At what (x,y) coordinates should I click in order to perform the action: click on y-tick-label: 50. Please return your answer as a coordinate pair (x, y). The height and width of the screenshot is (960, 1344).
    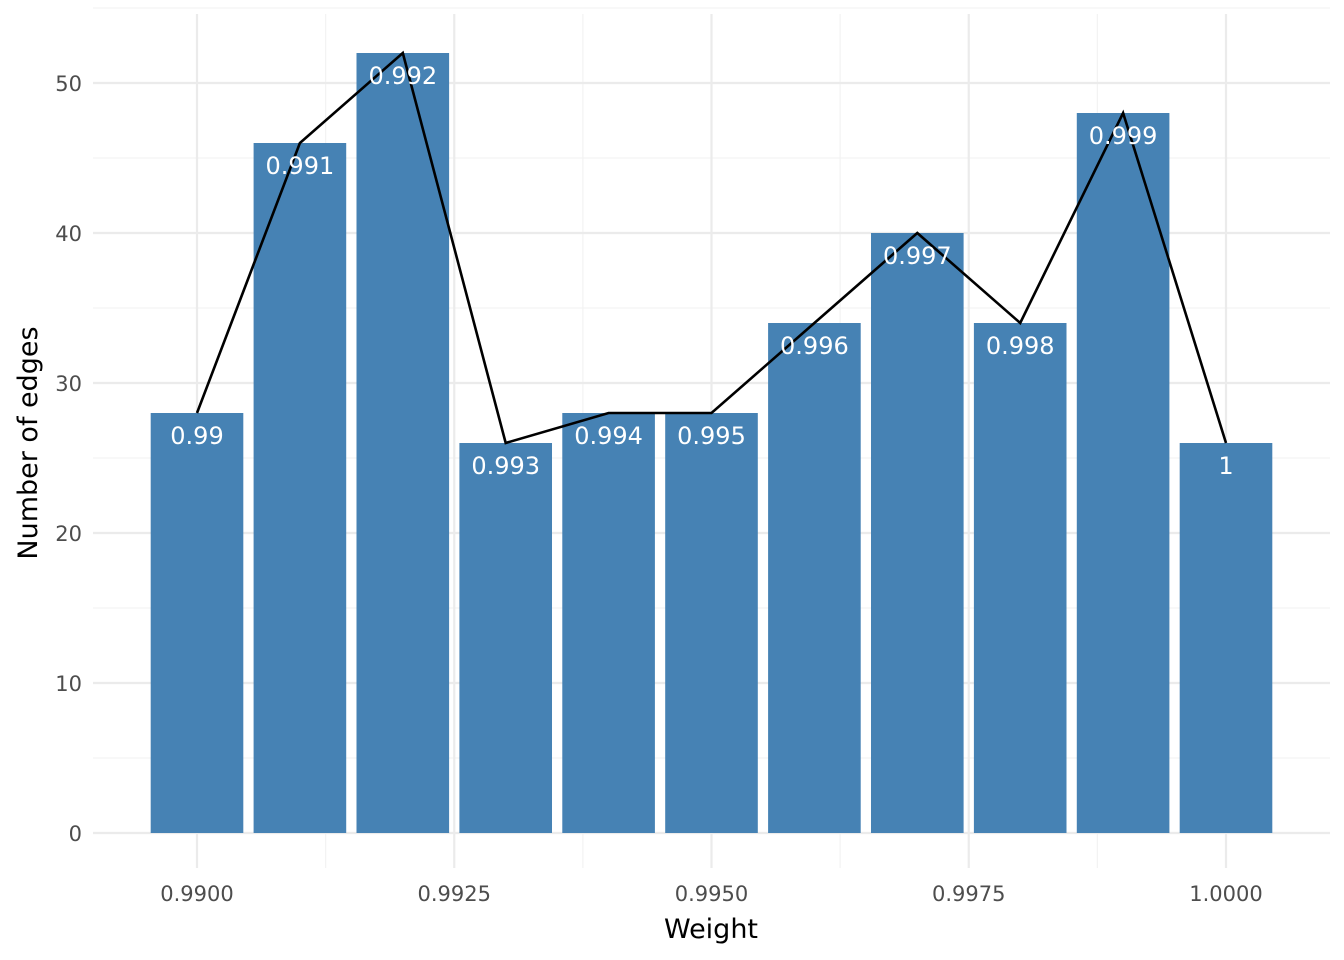
    Looking at the image, I should click on (68, 84).